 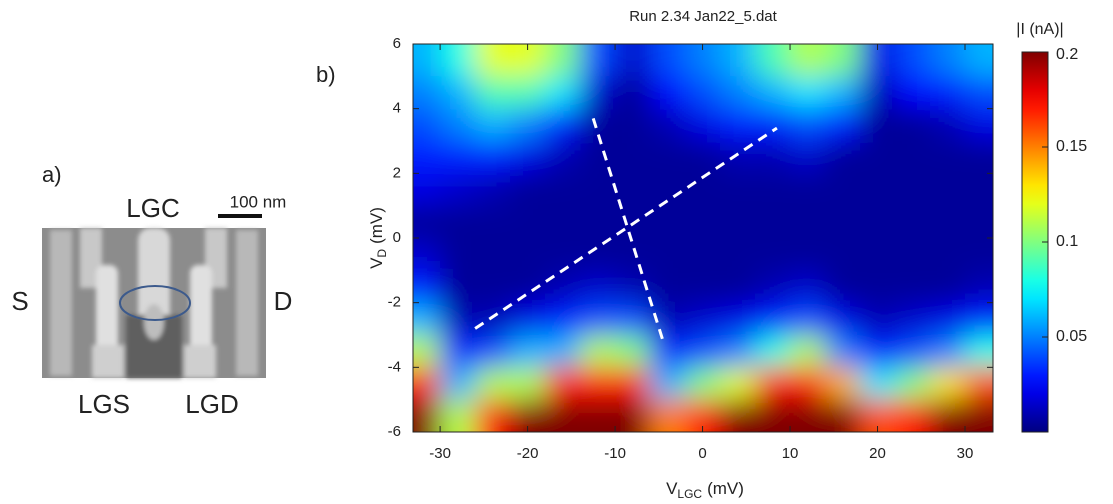 I want to click on y-tick-label: -4, so click(x=394, y=366).